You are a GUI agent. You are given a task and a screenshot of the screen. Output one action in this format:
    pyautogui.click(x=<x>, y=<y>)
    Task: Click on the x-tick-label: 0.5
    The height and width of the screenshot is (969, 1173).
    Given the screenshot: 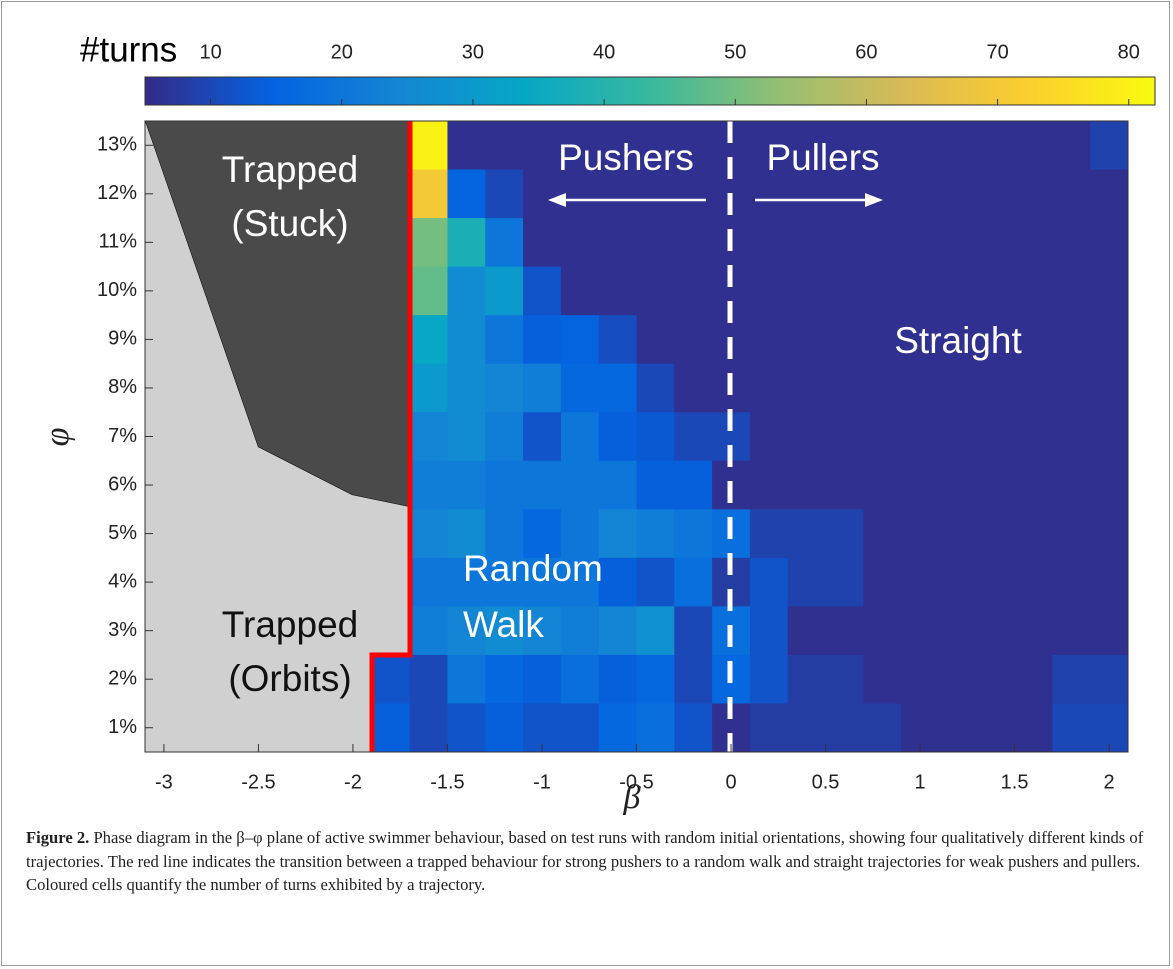 What is the action you would take?
    pyautogui.click(x=826, y=782)
    